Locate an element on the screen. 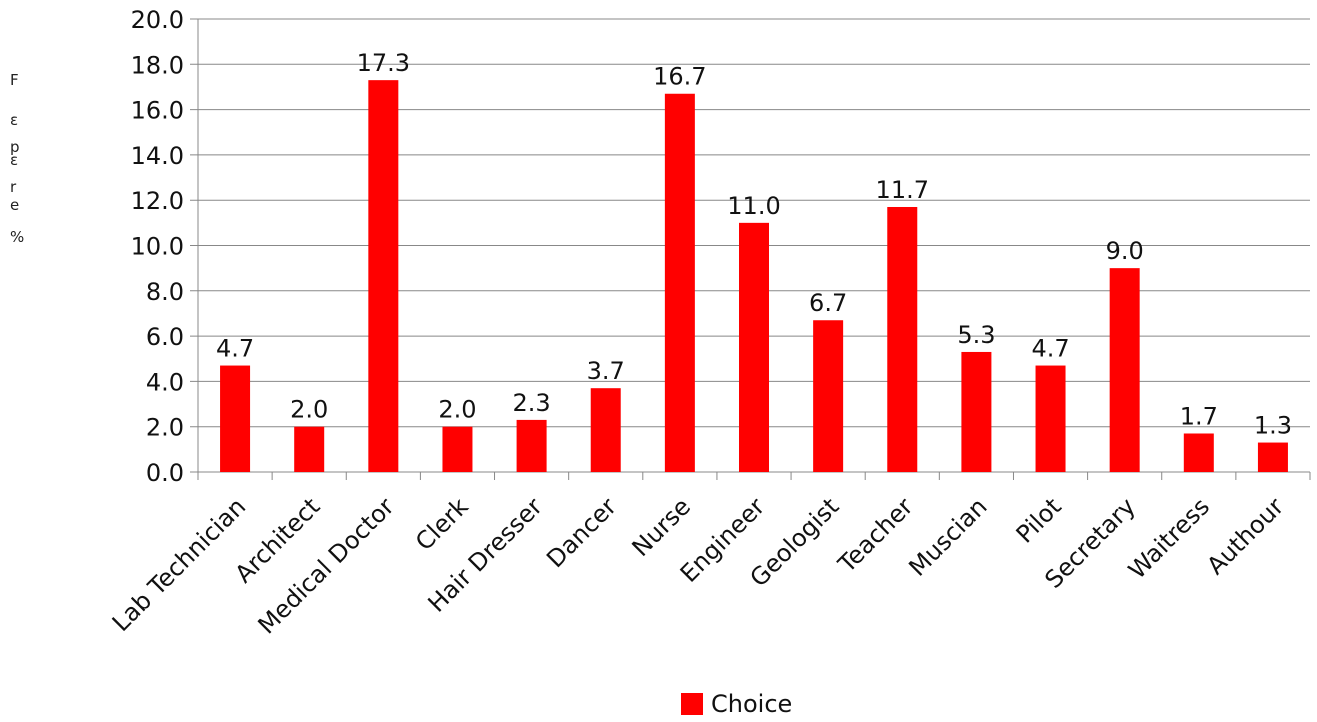  data-label: 2.3 is located at coordinates (532, 403).